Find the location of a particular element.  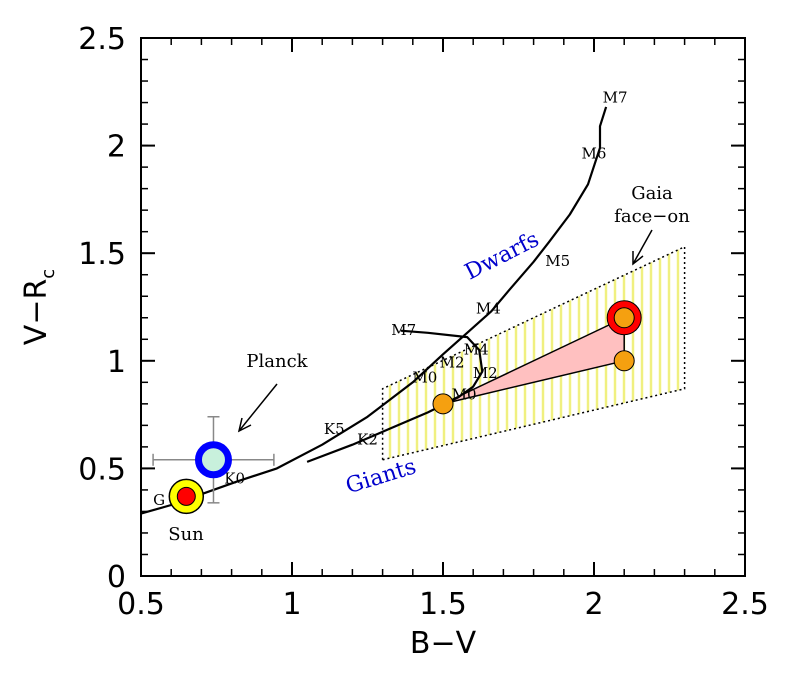

x-tick-label: 0.5 is located at coordinates (141, 604).